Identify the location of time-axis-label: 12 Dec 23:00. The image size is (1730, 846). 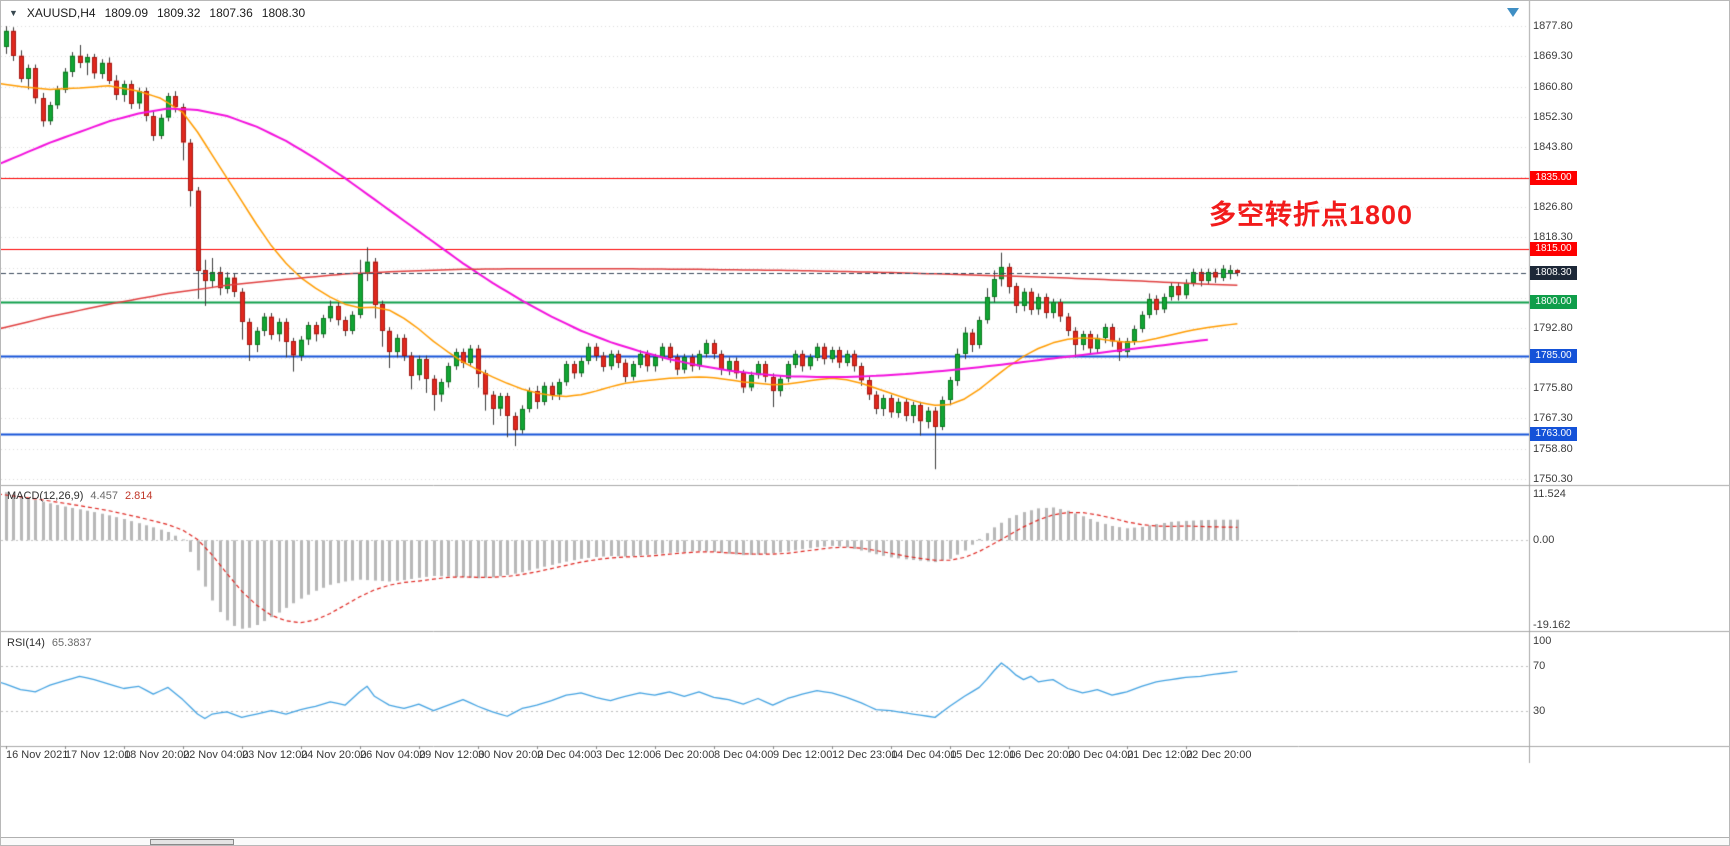
(865, 755).